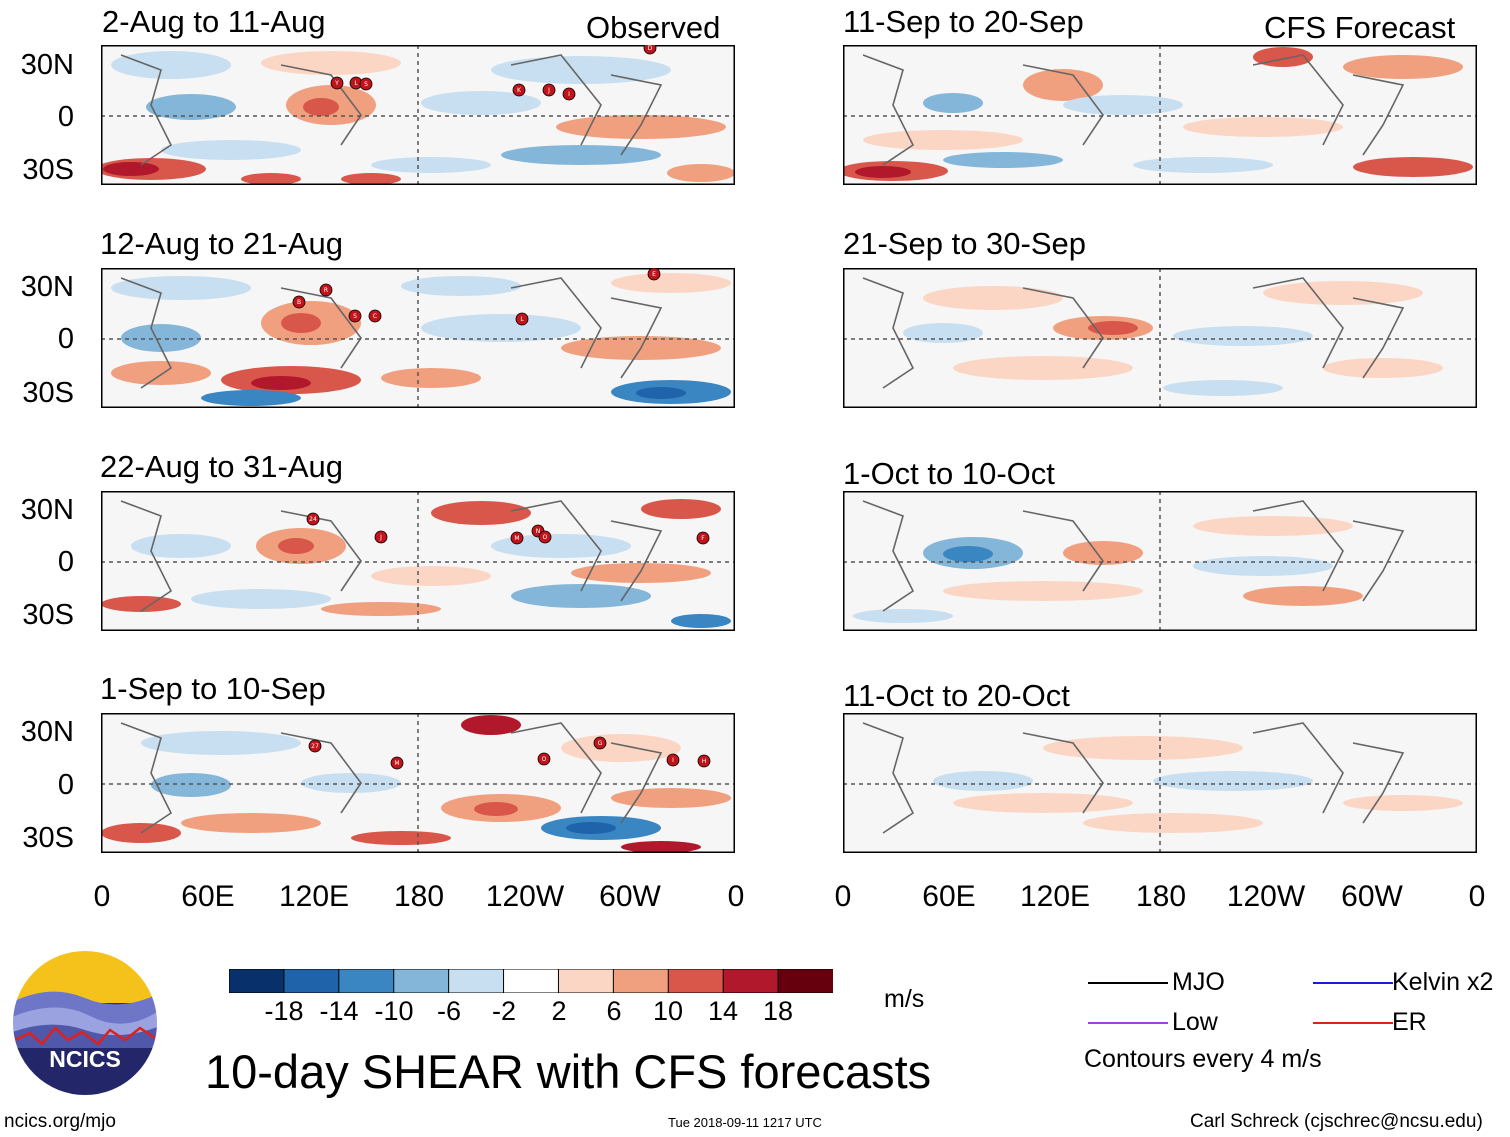  What do you see at coordinates (222, 466) in the screenshot?
I see `panel-title-obs-3: 22-Aug to 31-Aug` at bounding box center [222, 466].